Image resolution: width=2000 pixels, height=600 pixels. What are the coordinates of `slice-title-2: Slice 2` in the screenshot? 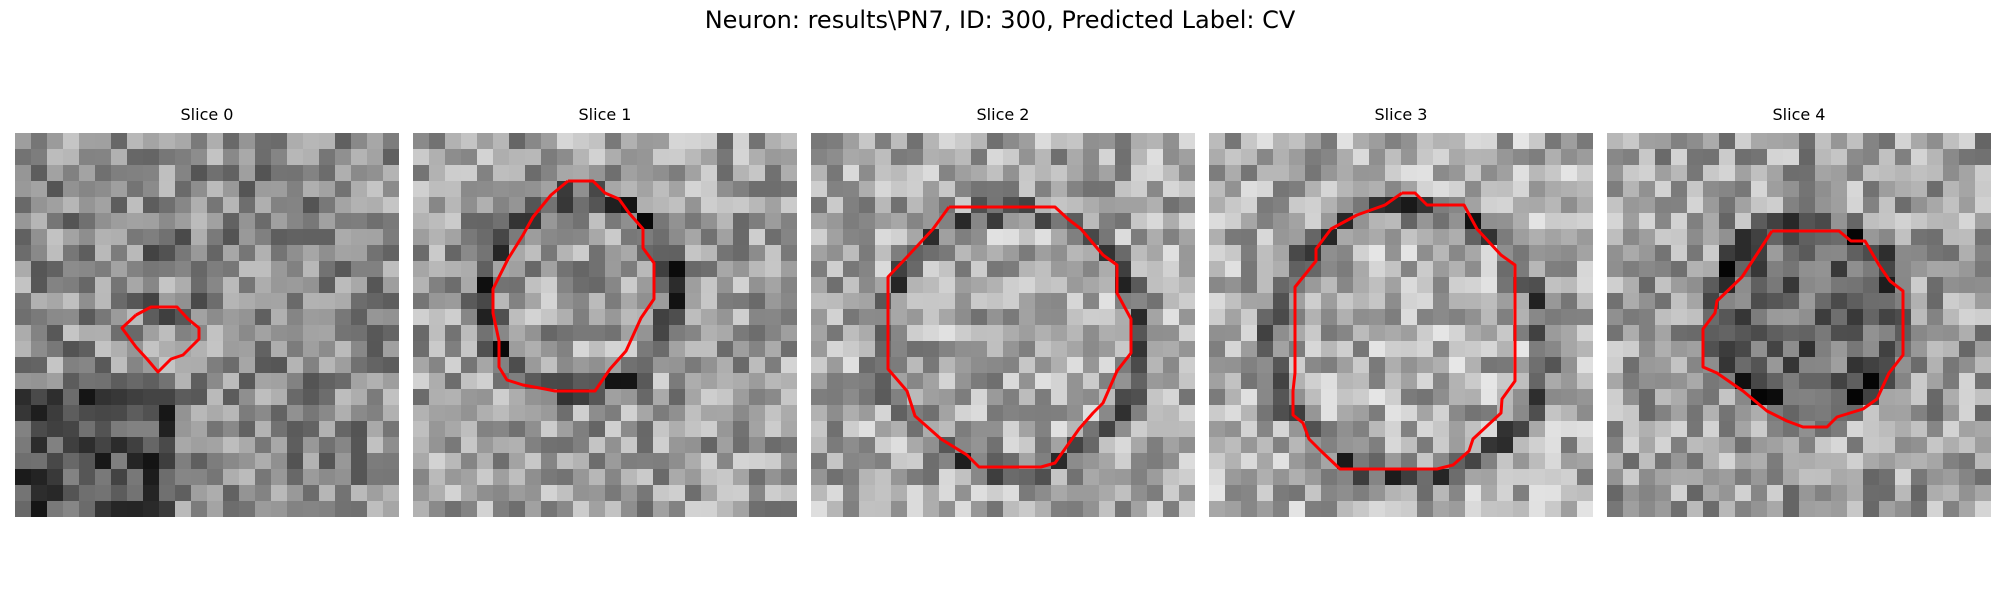 It's located at (1003, 114).